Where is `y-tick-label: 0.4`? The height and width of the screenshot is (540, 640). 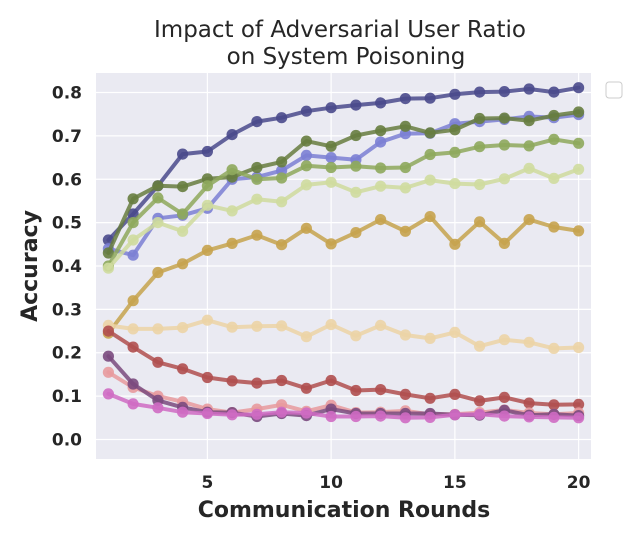
y-tick-label: 0.4 is located at coordinates (67, 267).